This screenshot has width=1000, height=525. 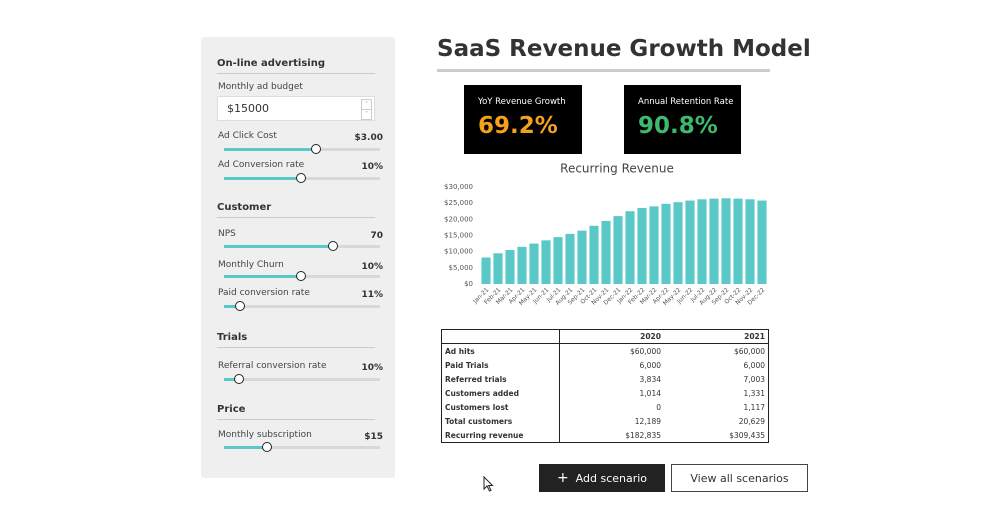 I want to click on table-cell: 1,117, so click(x=754, y=407).